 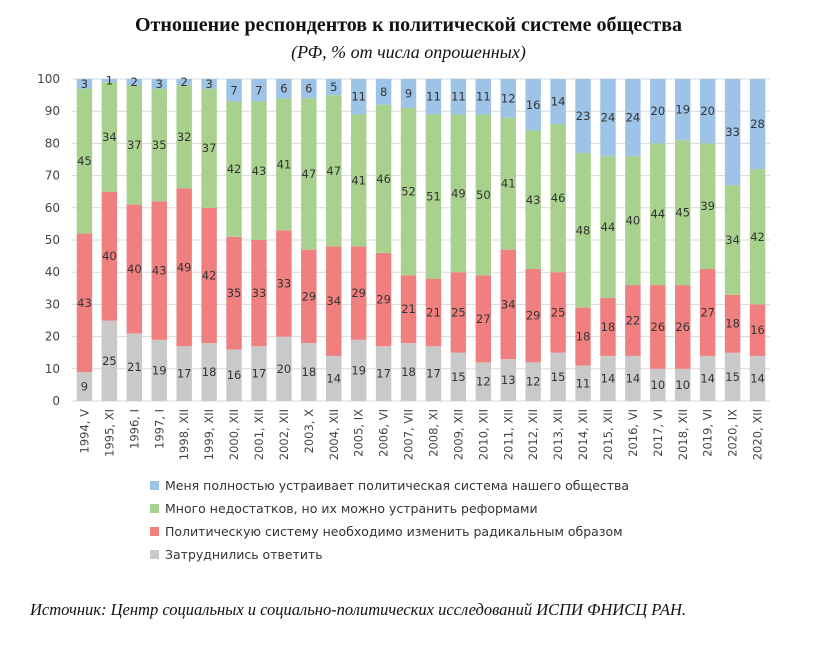 What do you see at coordinates (608, 118) in the screenshot?
I see `data-label: 24` at bounding box center [608, 118].